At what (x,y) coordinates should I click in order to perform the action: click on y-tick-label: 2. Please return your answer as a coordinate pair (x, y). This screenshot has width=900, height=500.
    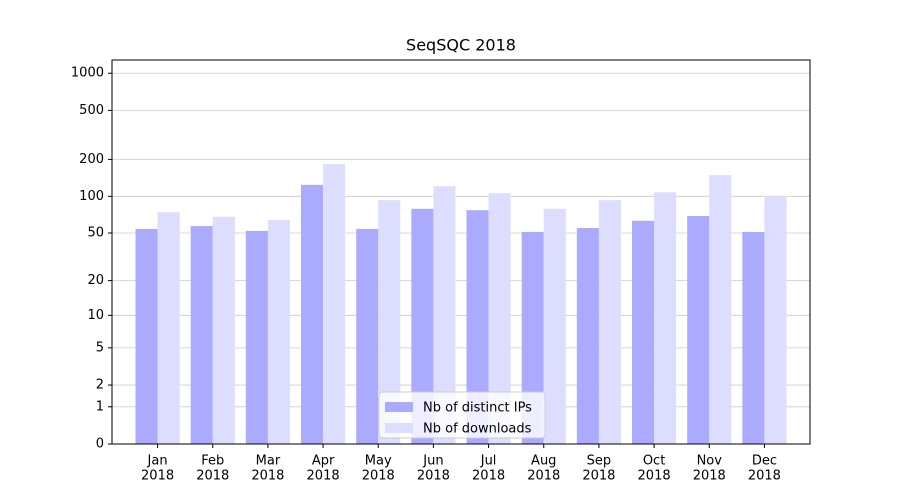
    Looking at the image, I should click on (100, 385).